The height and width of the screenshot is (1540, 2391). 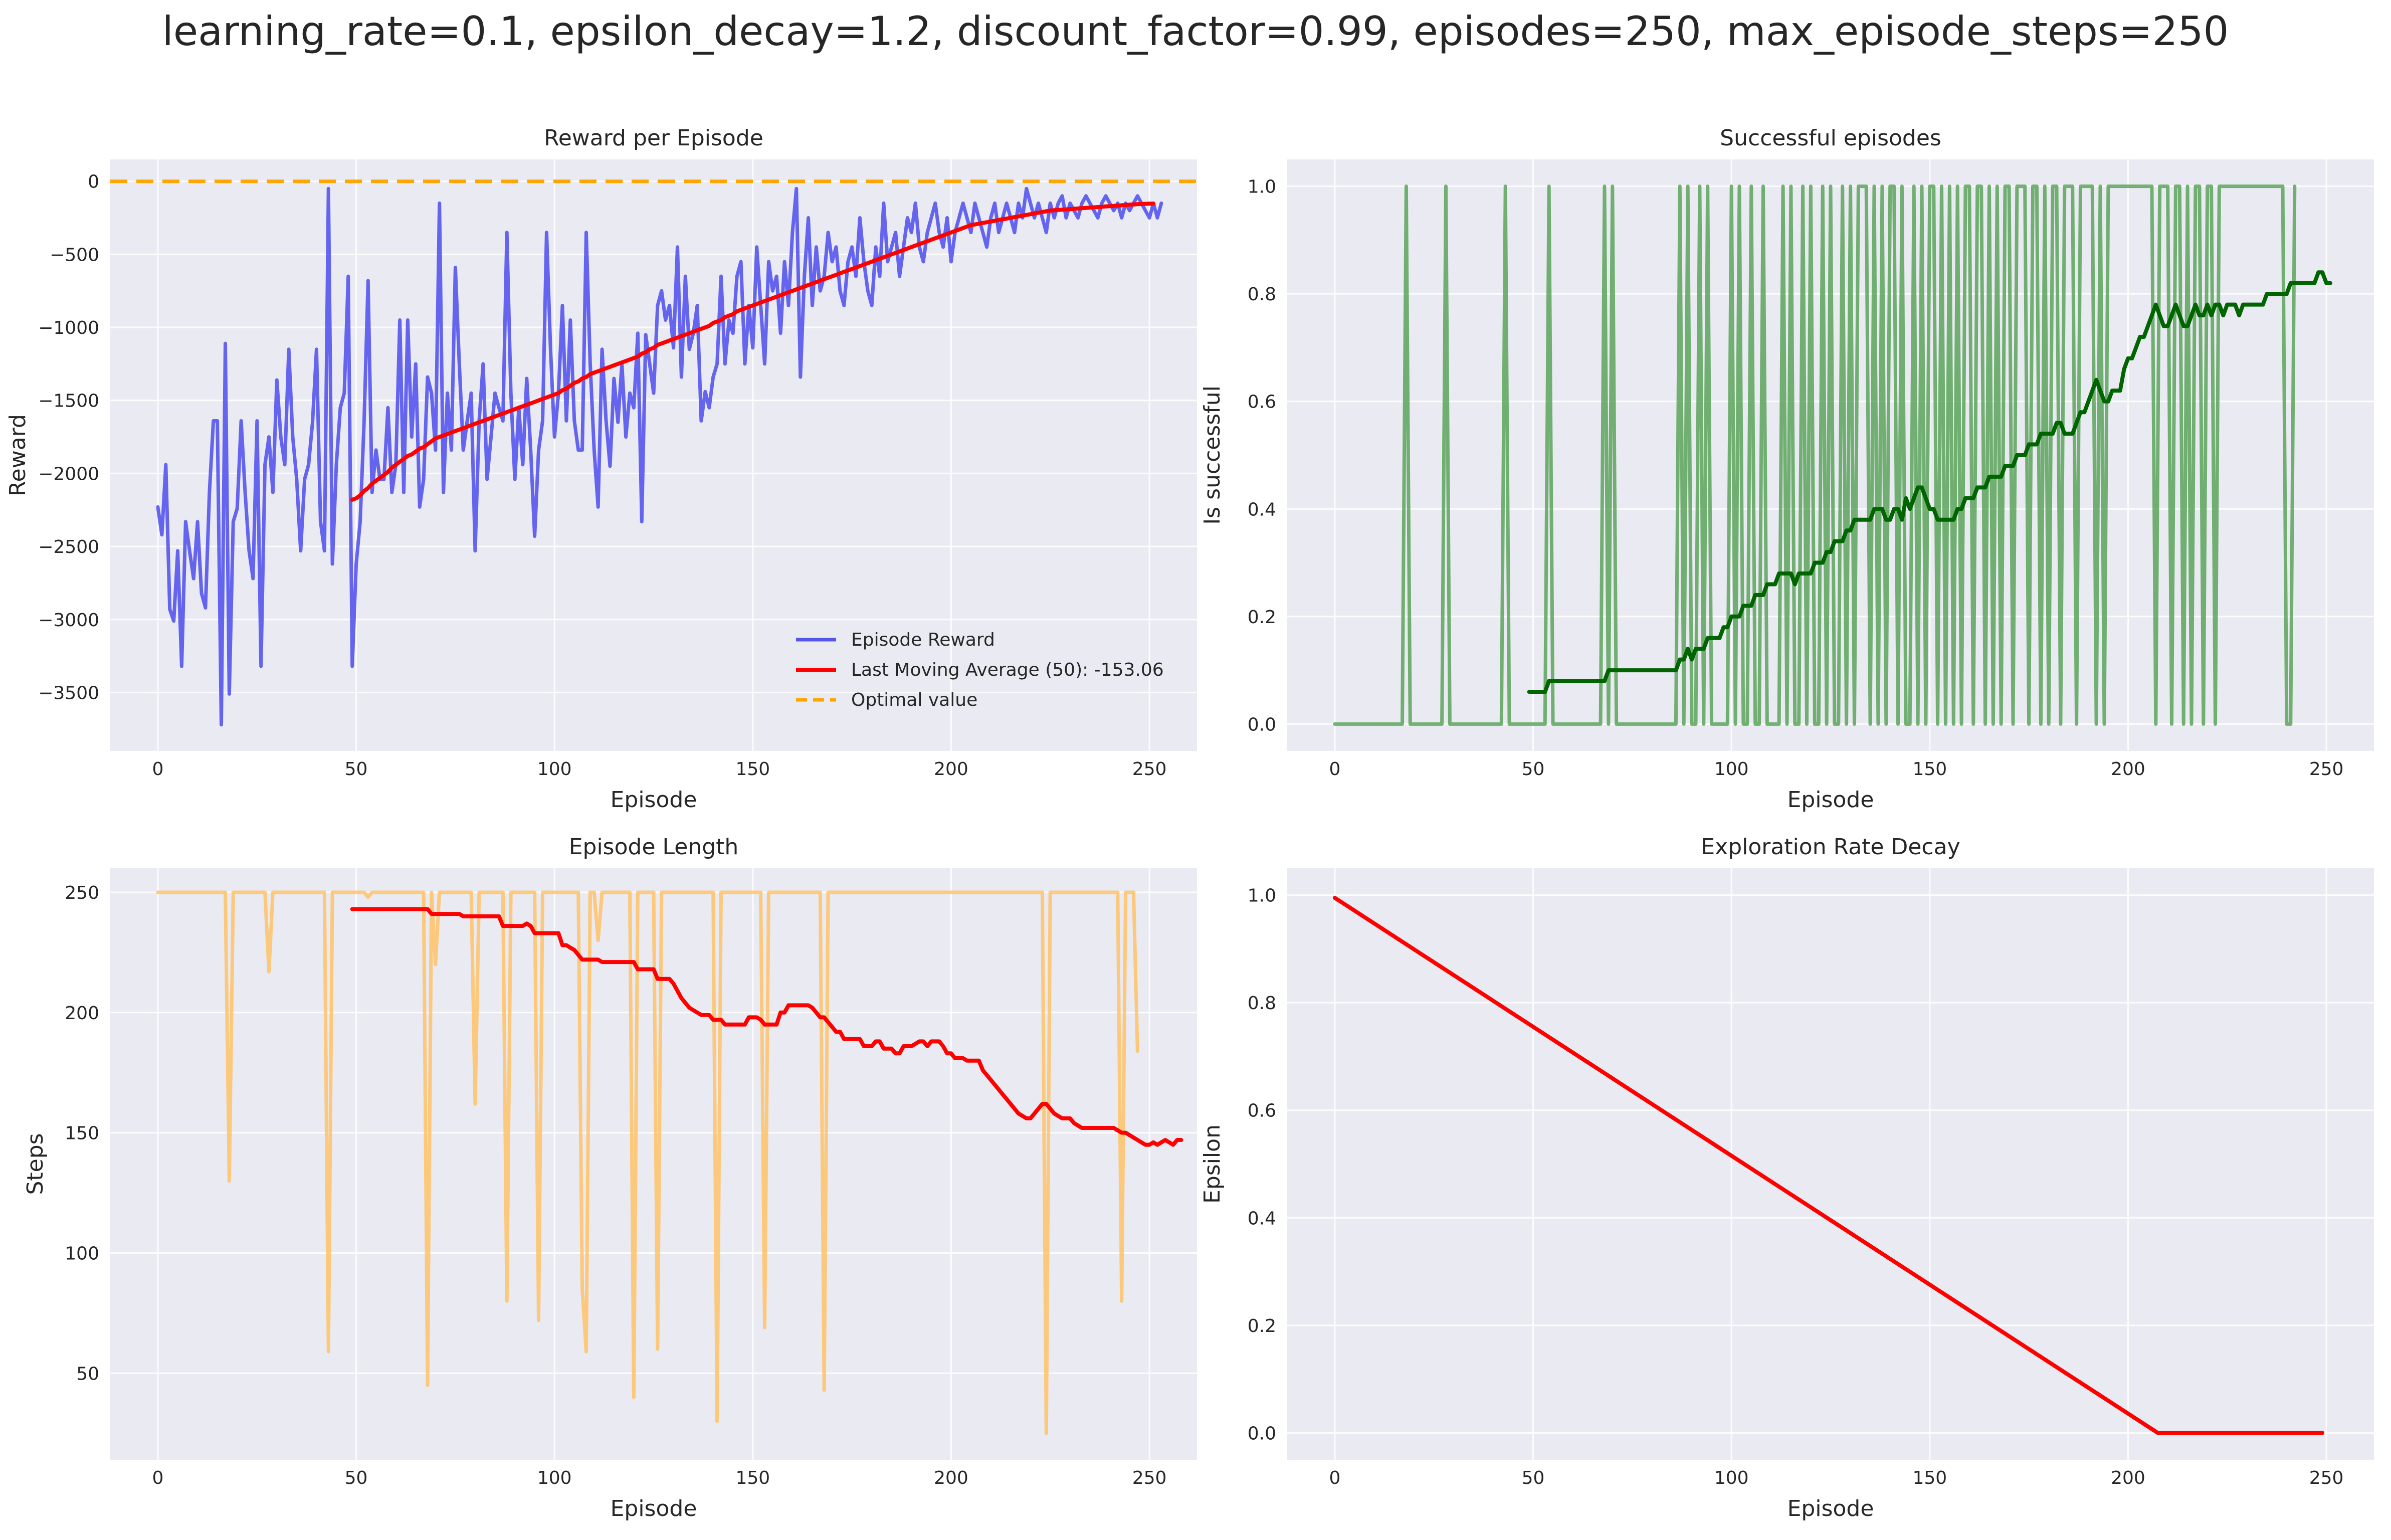 I want to click on y-axis-label: Is successful, so click(x=1212, y=455).